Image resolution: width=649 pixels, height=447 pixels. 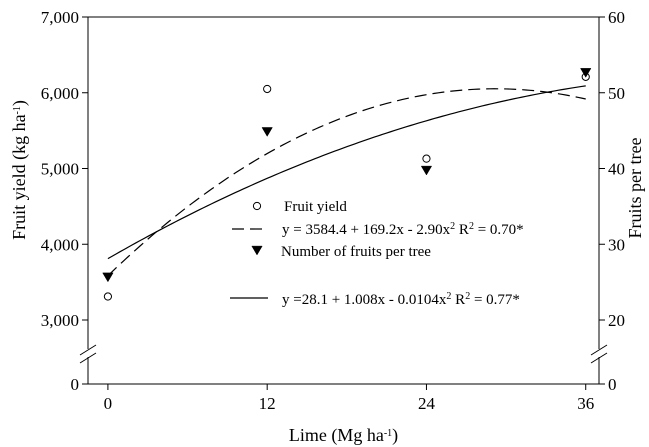 What do you see at coordinates (616, 93) in the screenshot?
I see `y-right-tick-label: 50` at bounding box center [616, 93].